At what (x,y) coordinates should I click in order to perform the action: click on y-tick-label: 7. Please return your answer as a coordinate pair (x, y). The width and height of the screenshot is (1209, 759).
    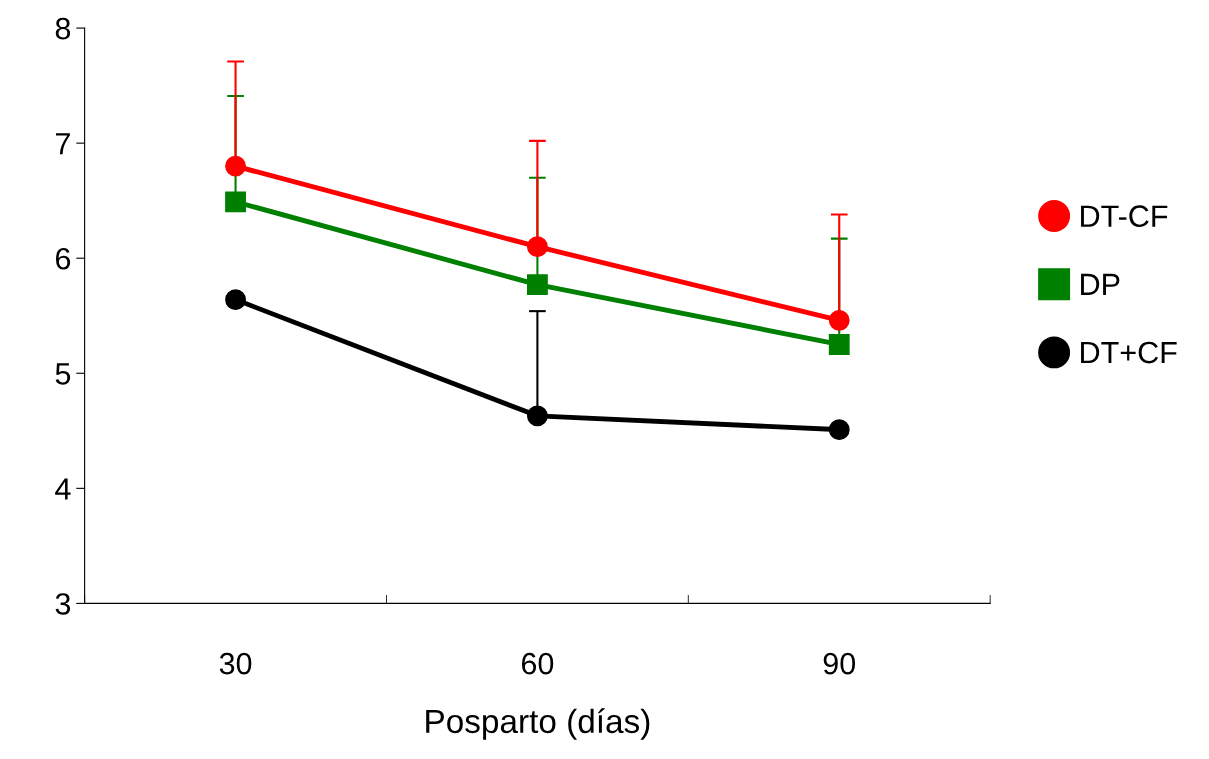
    Looking at the image, I should click on (63, 144).